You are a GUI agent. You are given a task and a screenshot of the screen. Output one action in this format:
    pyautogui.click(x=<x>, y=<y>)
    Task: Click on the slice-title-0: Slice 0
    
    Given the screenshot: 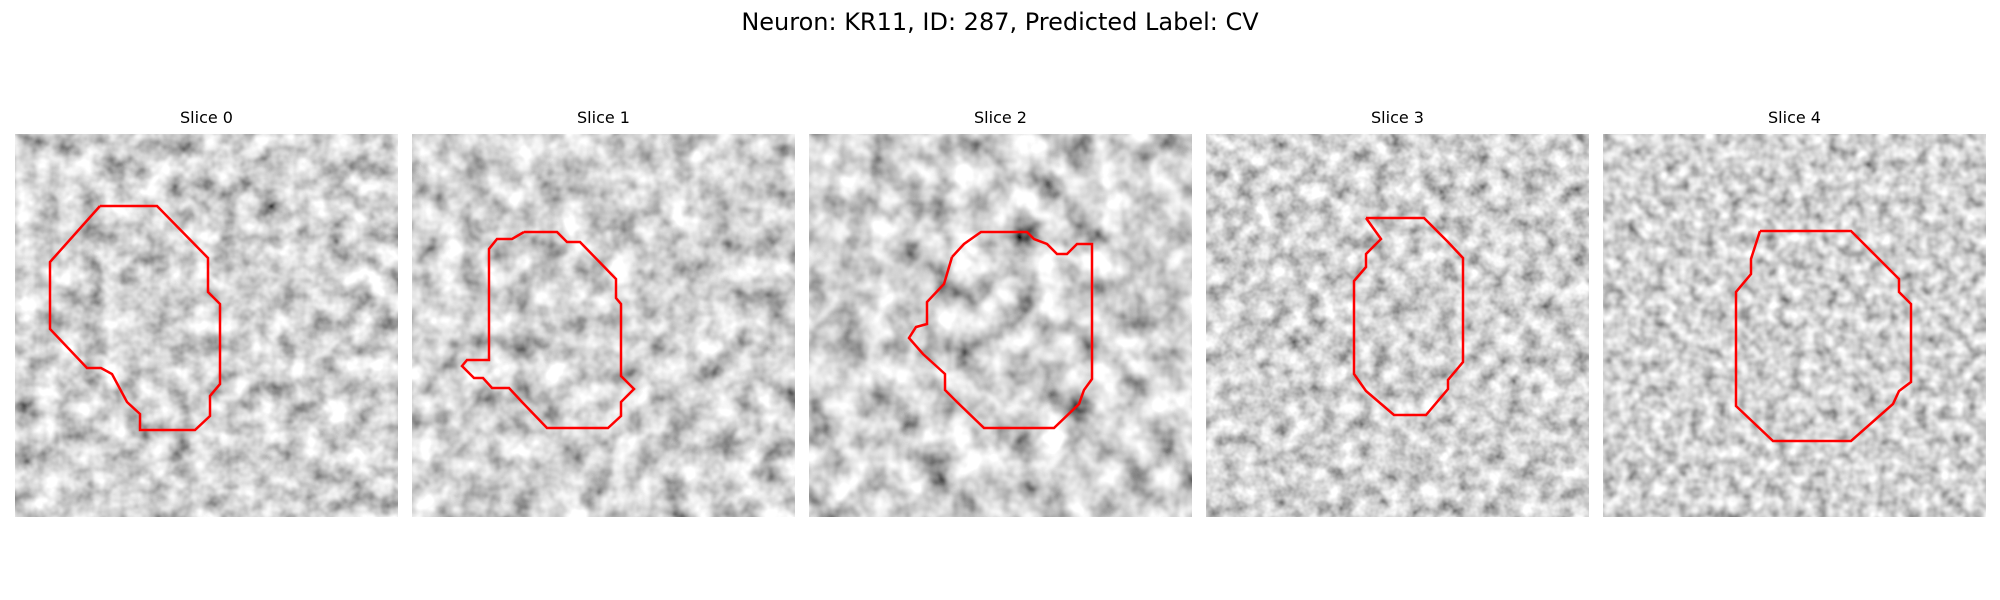 What is the action you would take?
    pyautogui.click(x=206, y=117)
    